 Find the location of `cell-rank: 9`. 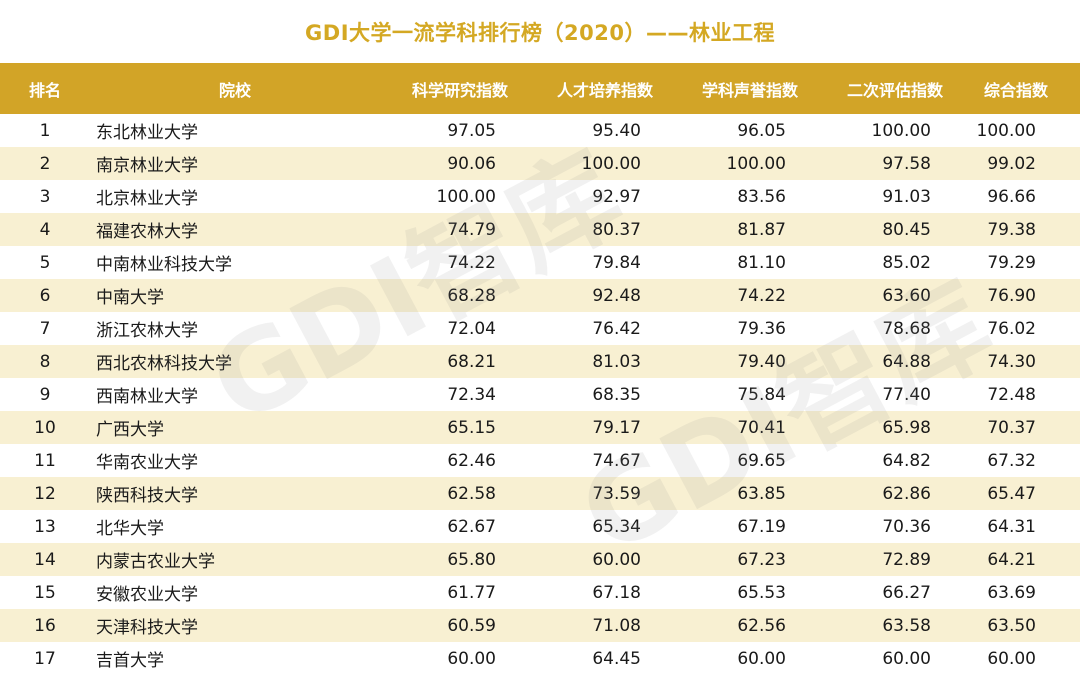

cell-rank: 9 is located at coordinates (45, 394).